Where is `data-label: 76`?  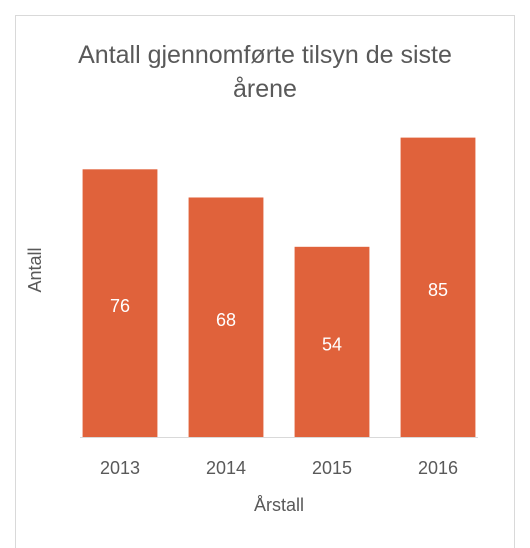 data-label: 76 is located at coordinates (120, 306).